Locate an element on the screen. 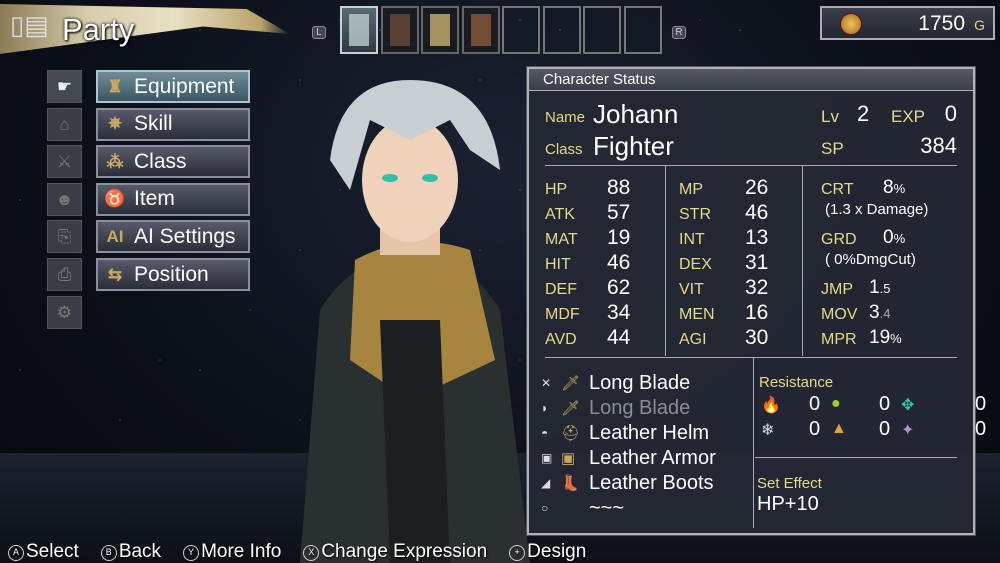 The image size is (1000, 563). equipment-slot: ✕ 🗡 Long Blade is located at coordinates (643, 383).